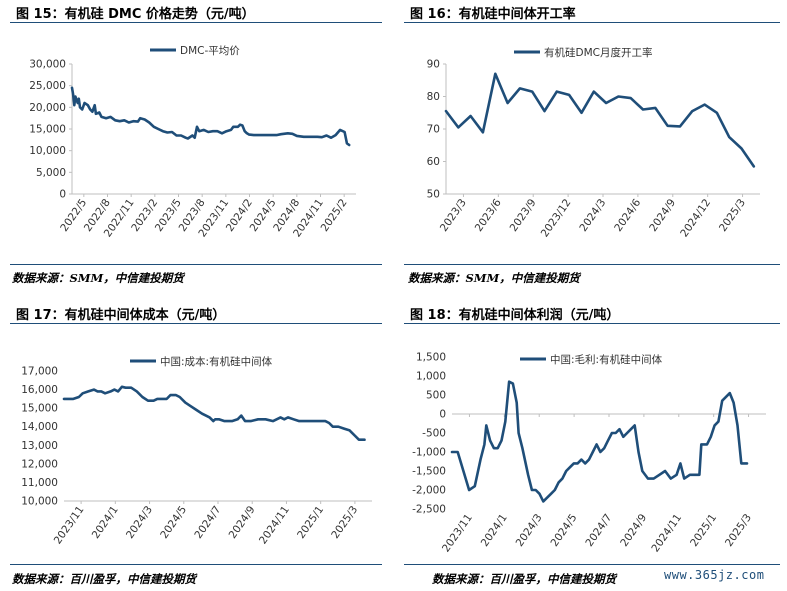 This screenshot has width=787, height=591. What do you see at coordinates (433, 65) in the screenshot?
I see `y-tick-label: 90` at bounding box center [433, 65].